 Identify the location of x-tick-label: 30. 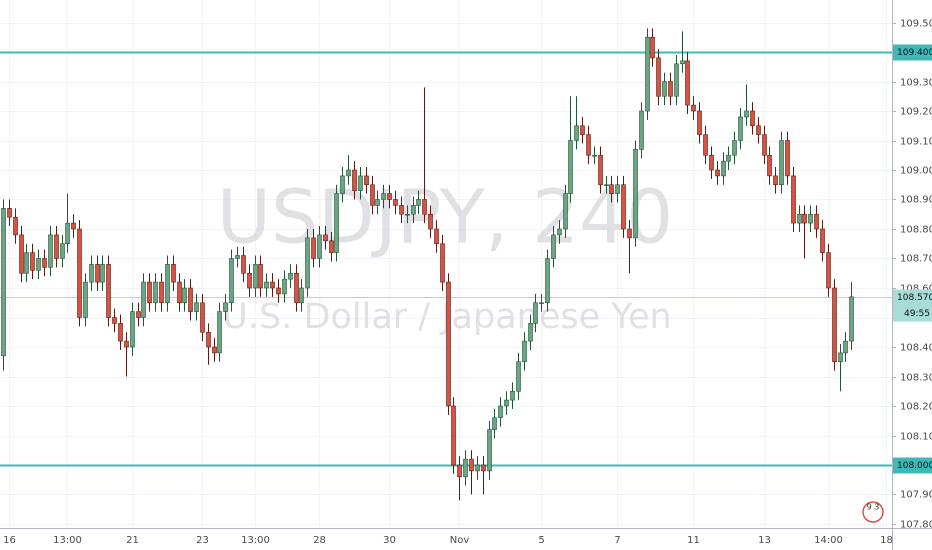
(389, 540).